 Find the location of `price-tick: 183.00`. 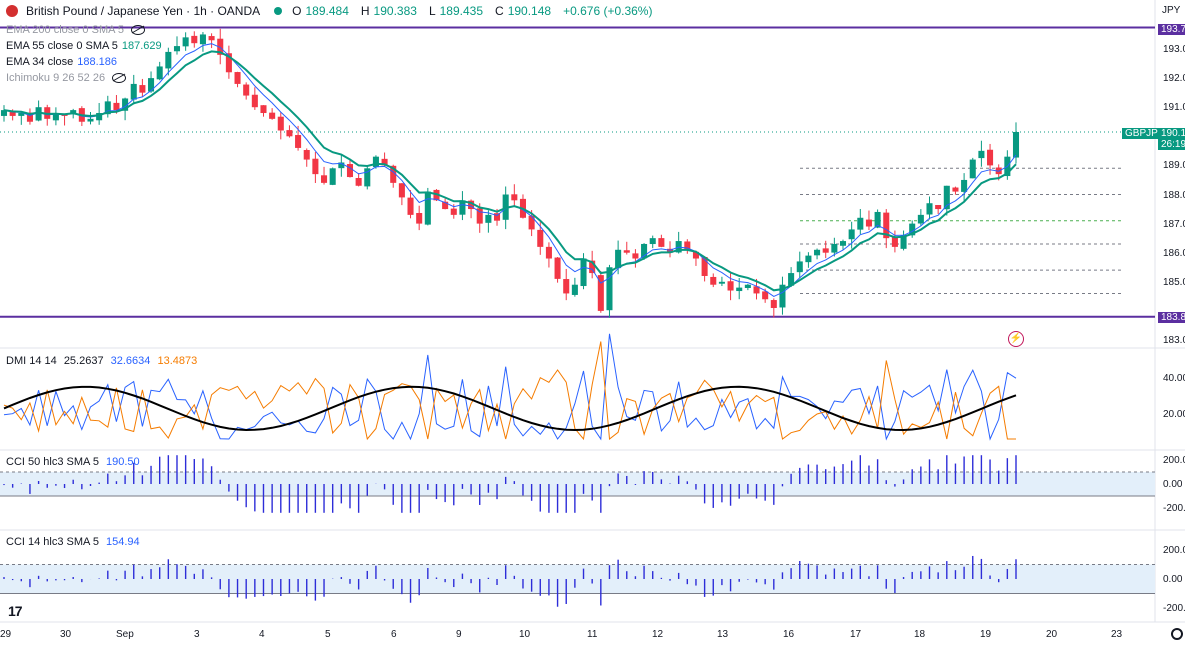

price-tick: 183.00 is located at coordinates (1174, 340).